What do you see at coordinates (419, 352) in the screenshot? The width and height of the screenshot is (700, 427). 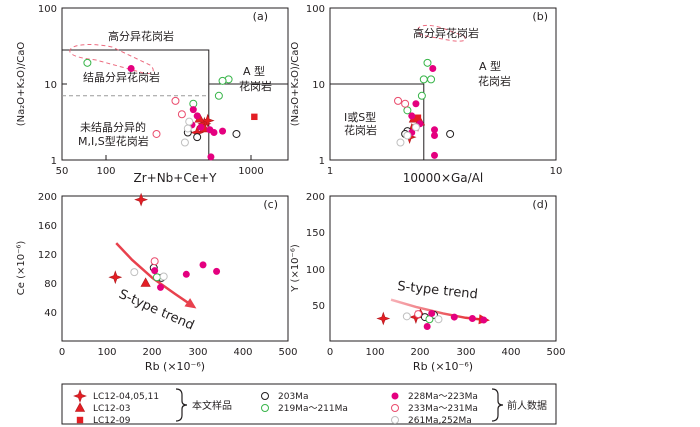 I see `panel-d-xtick-200: 200` at bounding box center [419, 352].